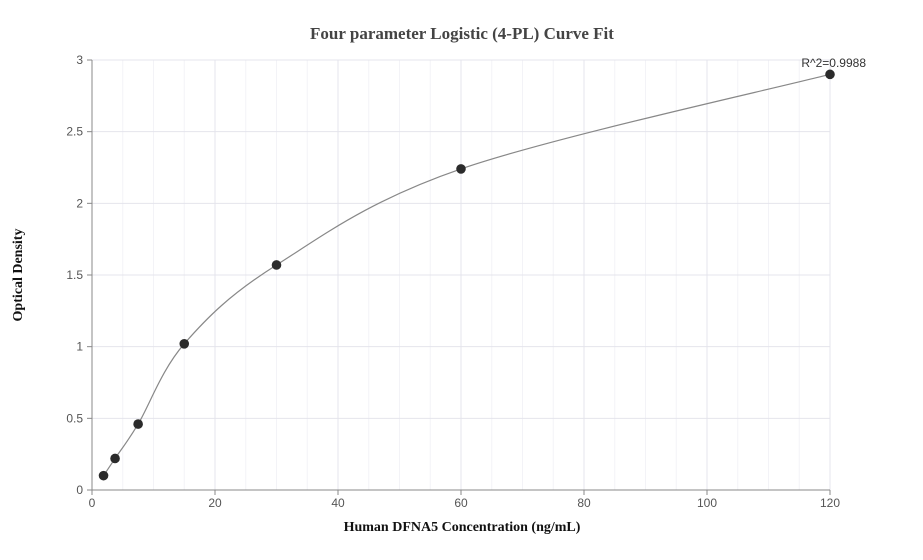  Describe the element at coordinates (79, 347) in the screenshot. I see `y-tick-label: 1` at that location.